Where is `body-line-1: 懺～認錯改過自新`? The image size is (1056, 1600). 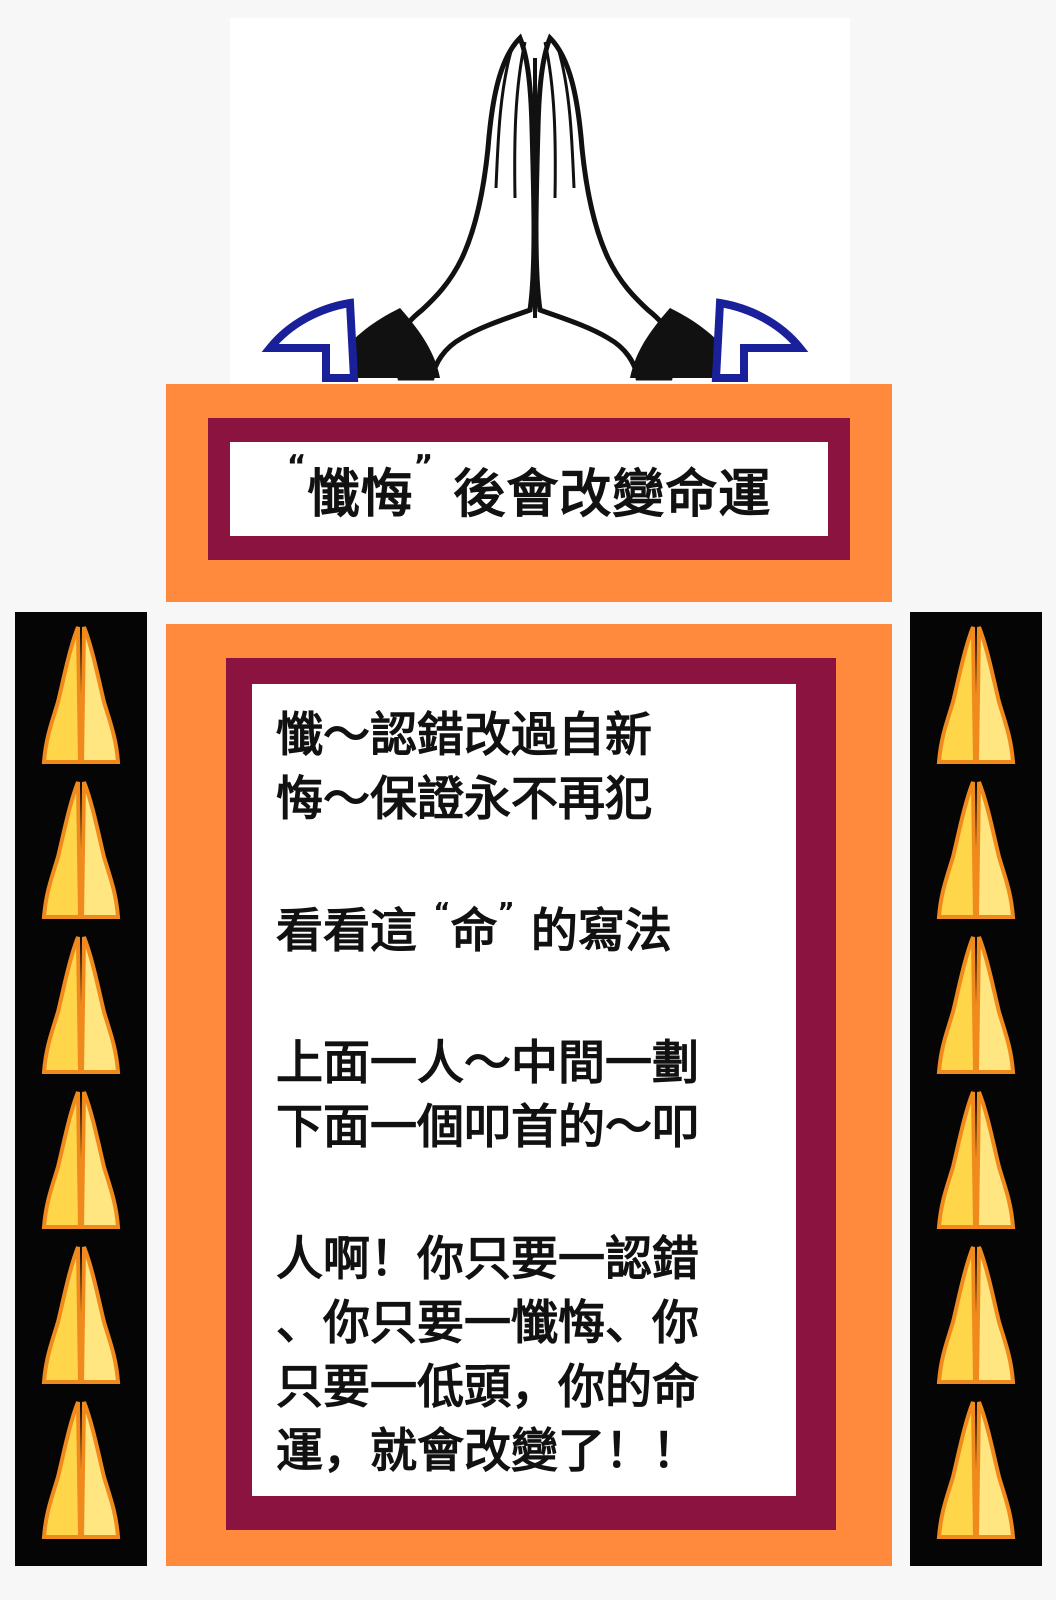
body-line-1: 懺～認錯改過自新 is located at coordinates (464, 735).